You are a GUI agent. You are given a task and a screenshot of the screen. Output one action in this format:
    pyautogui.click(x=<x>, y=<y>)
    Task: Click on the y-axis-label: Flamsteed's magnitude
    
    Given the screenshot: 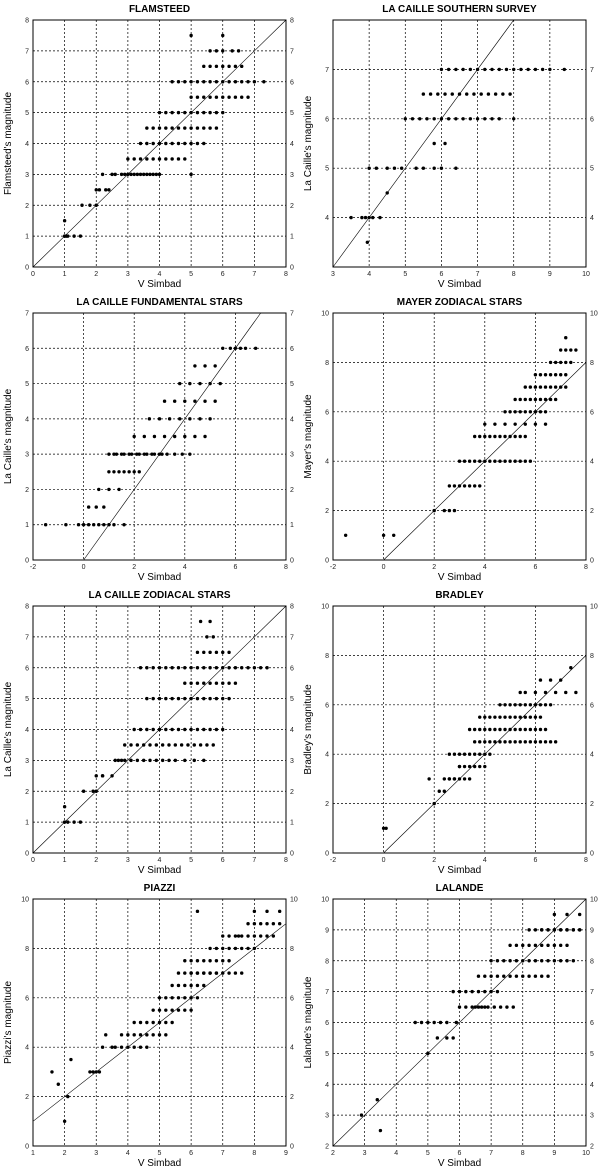 What is the action you would take?
    pyautogui.click(x=8, y=144)
    